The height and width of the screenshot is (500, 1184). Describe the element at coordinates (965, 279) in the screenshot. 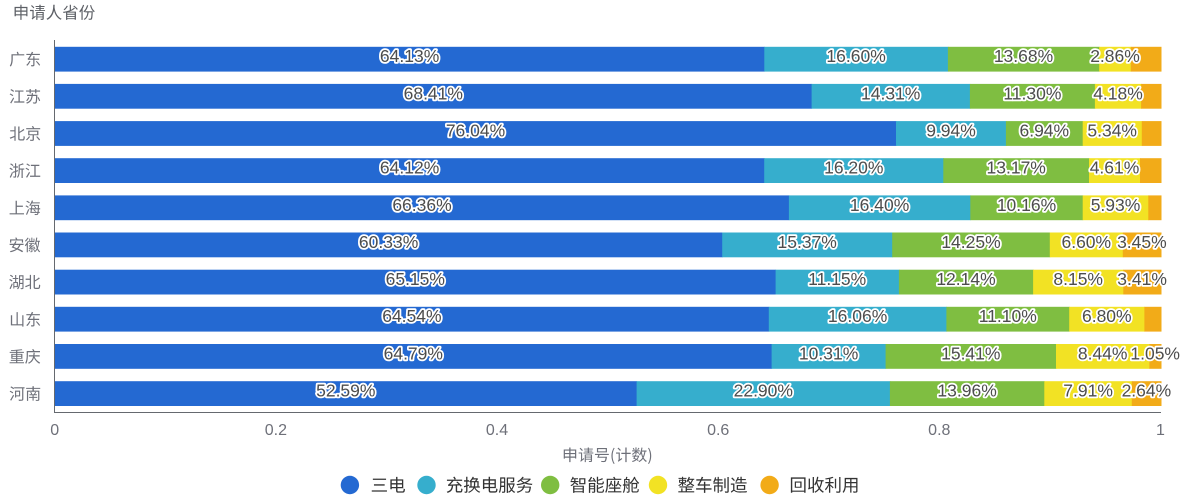

I see `svg-text: 12.14%` at that location.